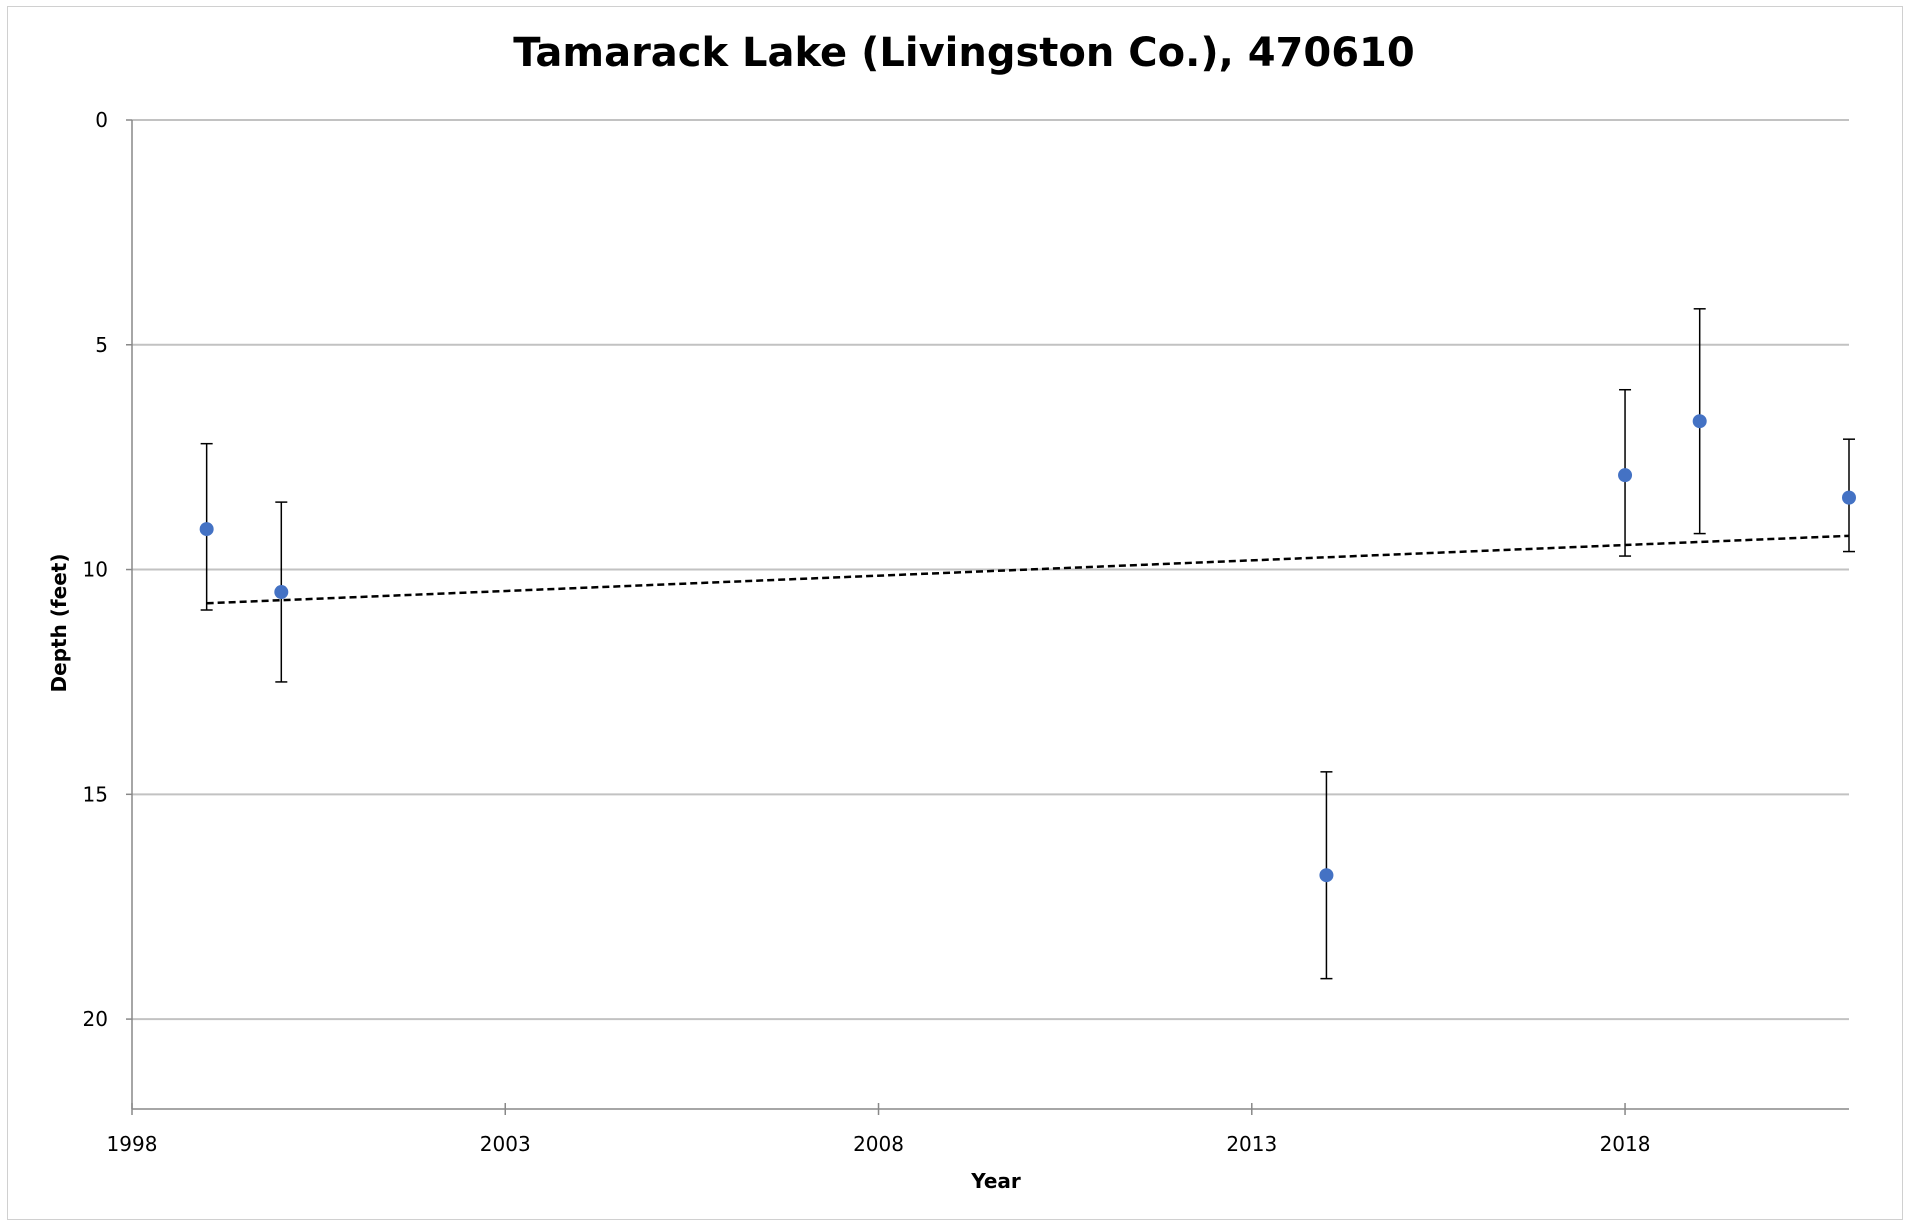 Image resolution: width=1910 pixels, height=1226 pixels. Describe the element at coordinates (1251, 1144) in the screenshot. I see `x-tick-label-2013: 2013` at that location.